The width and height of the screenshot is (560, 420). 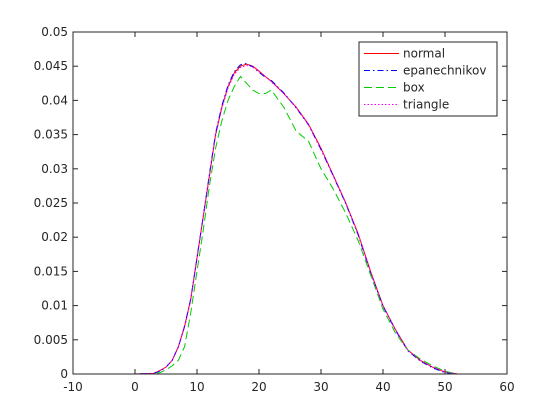 What do you see at coordinates (444, 71) in the screenshot?
I see `legend-label: epanechnikov` at bounding box center [444, 71].